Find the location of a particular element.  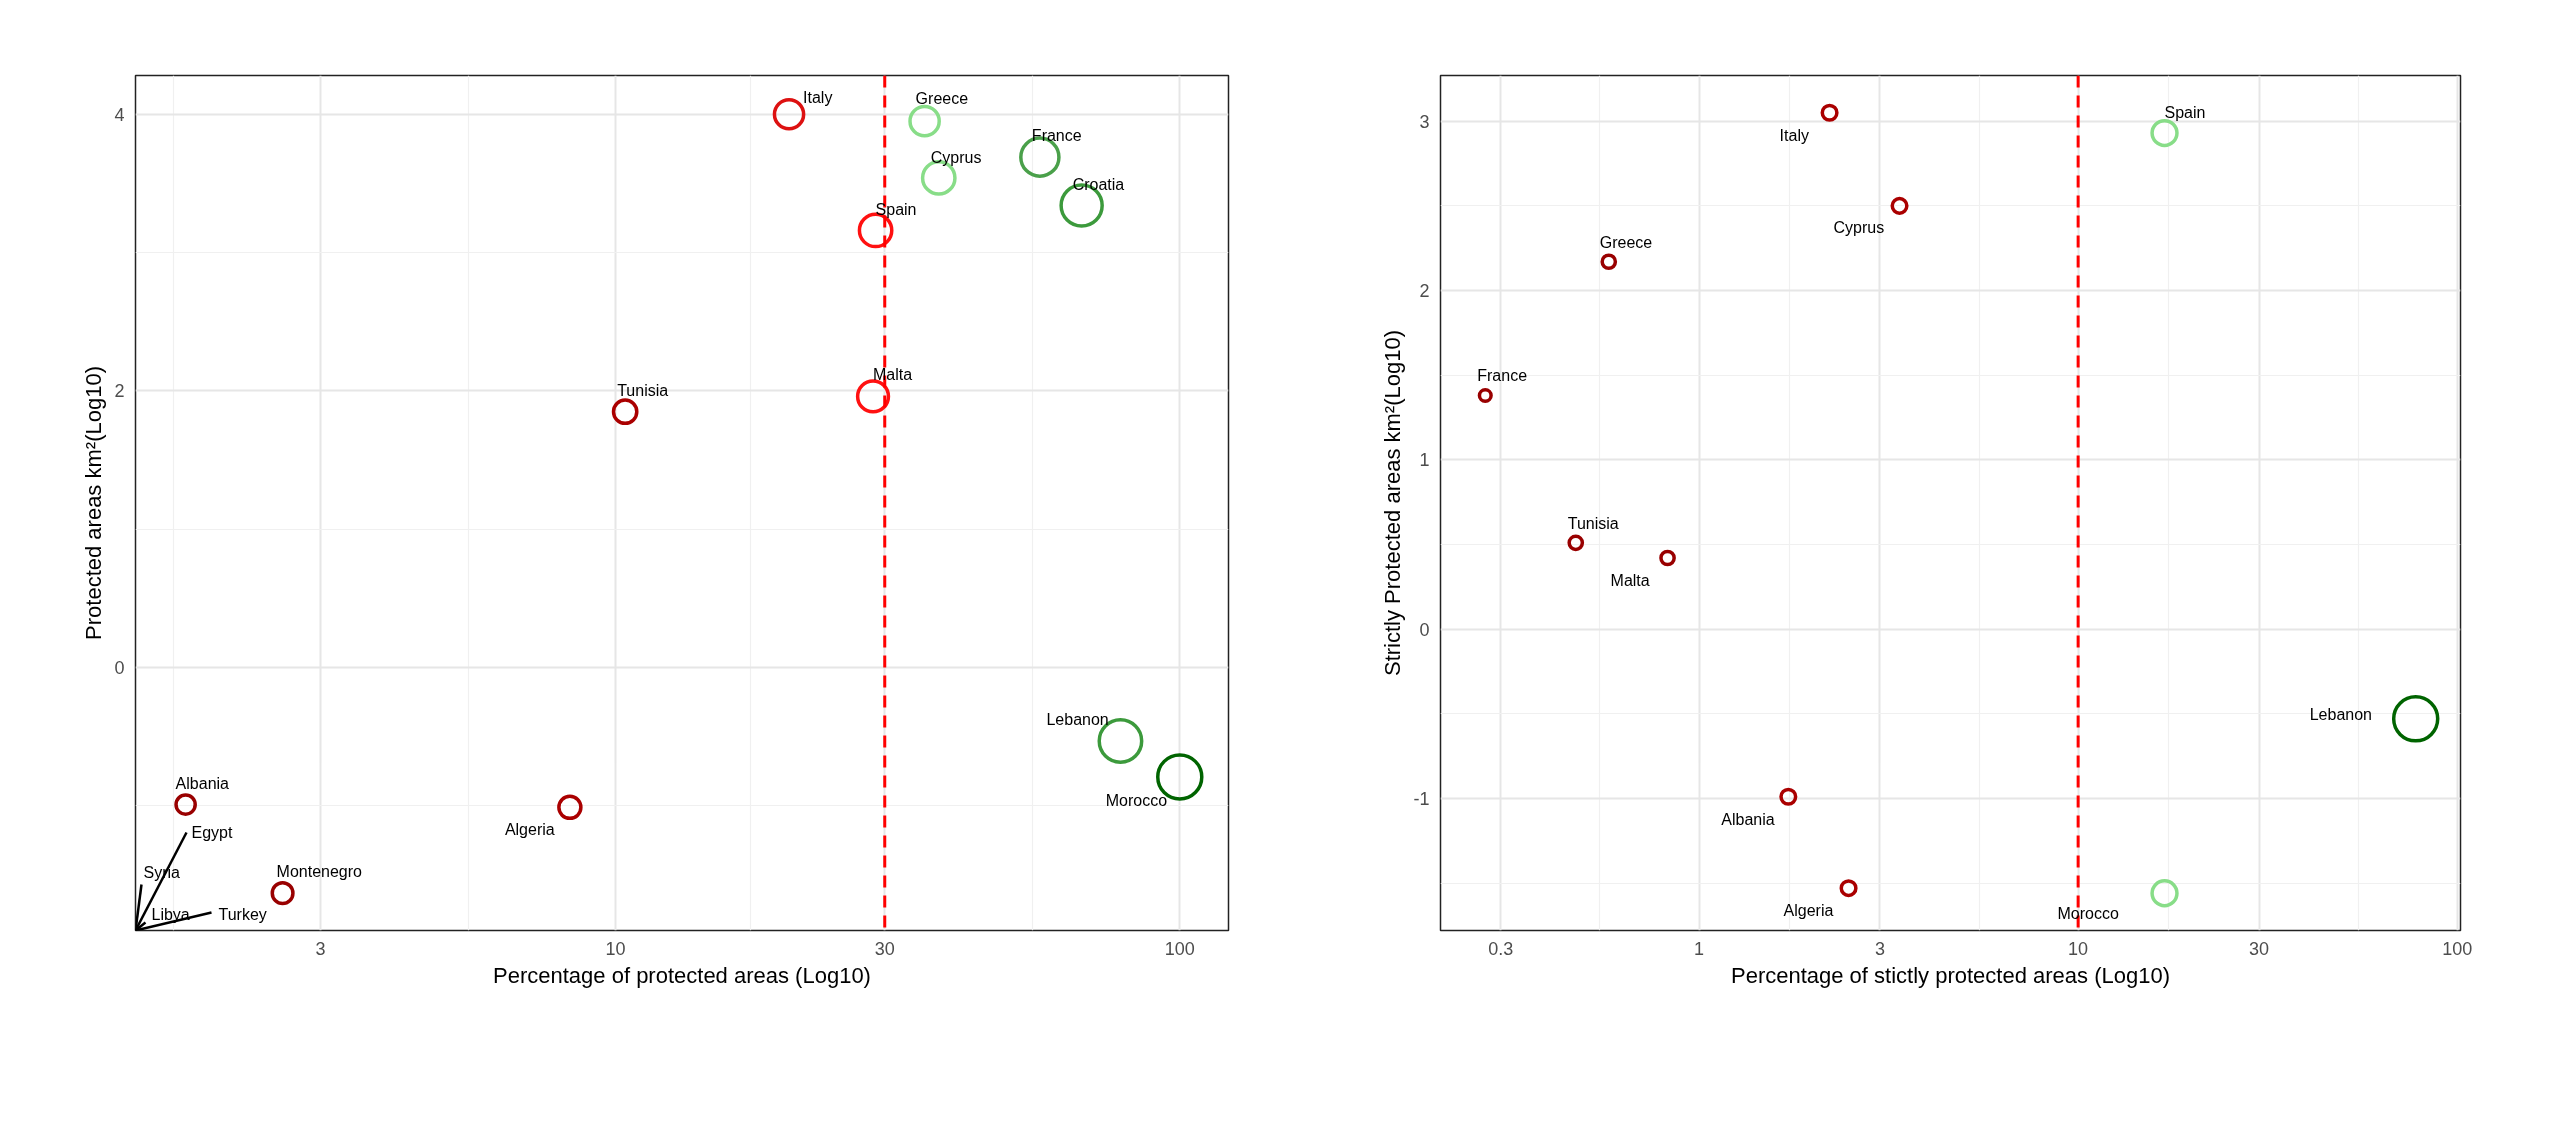

annotation: Croatia is located at coordinates (1098, 184).